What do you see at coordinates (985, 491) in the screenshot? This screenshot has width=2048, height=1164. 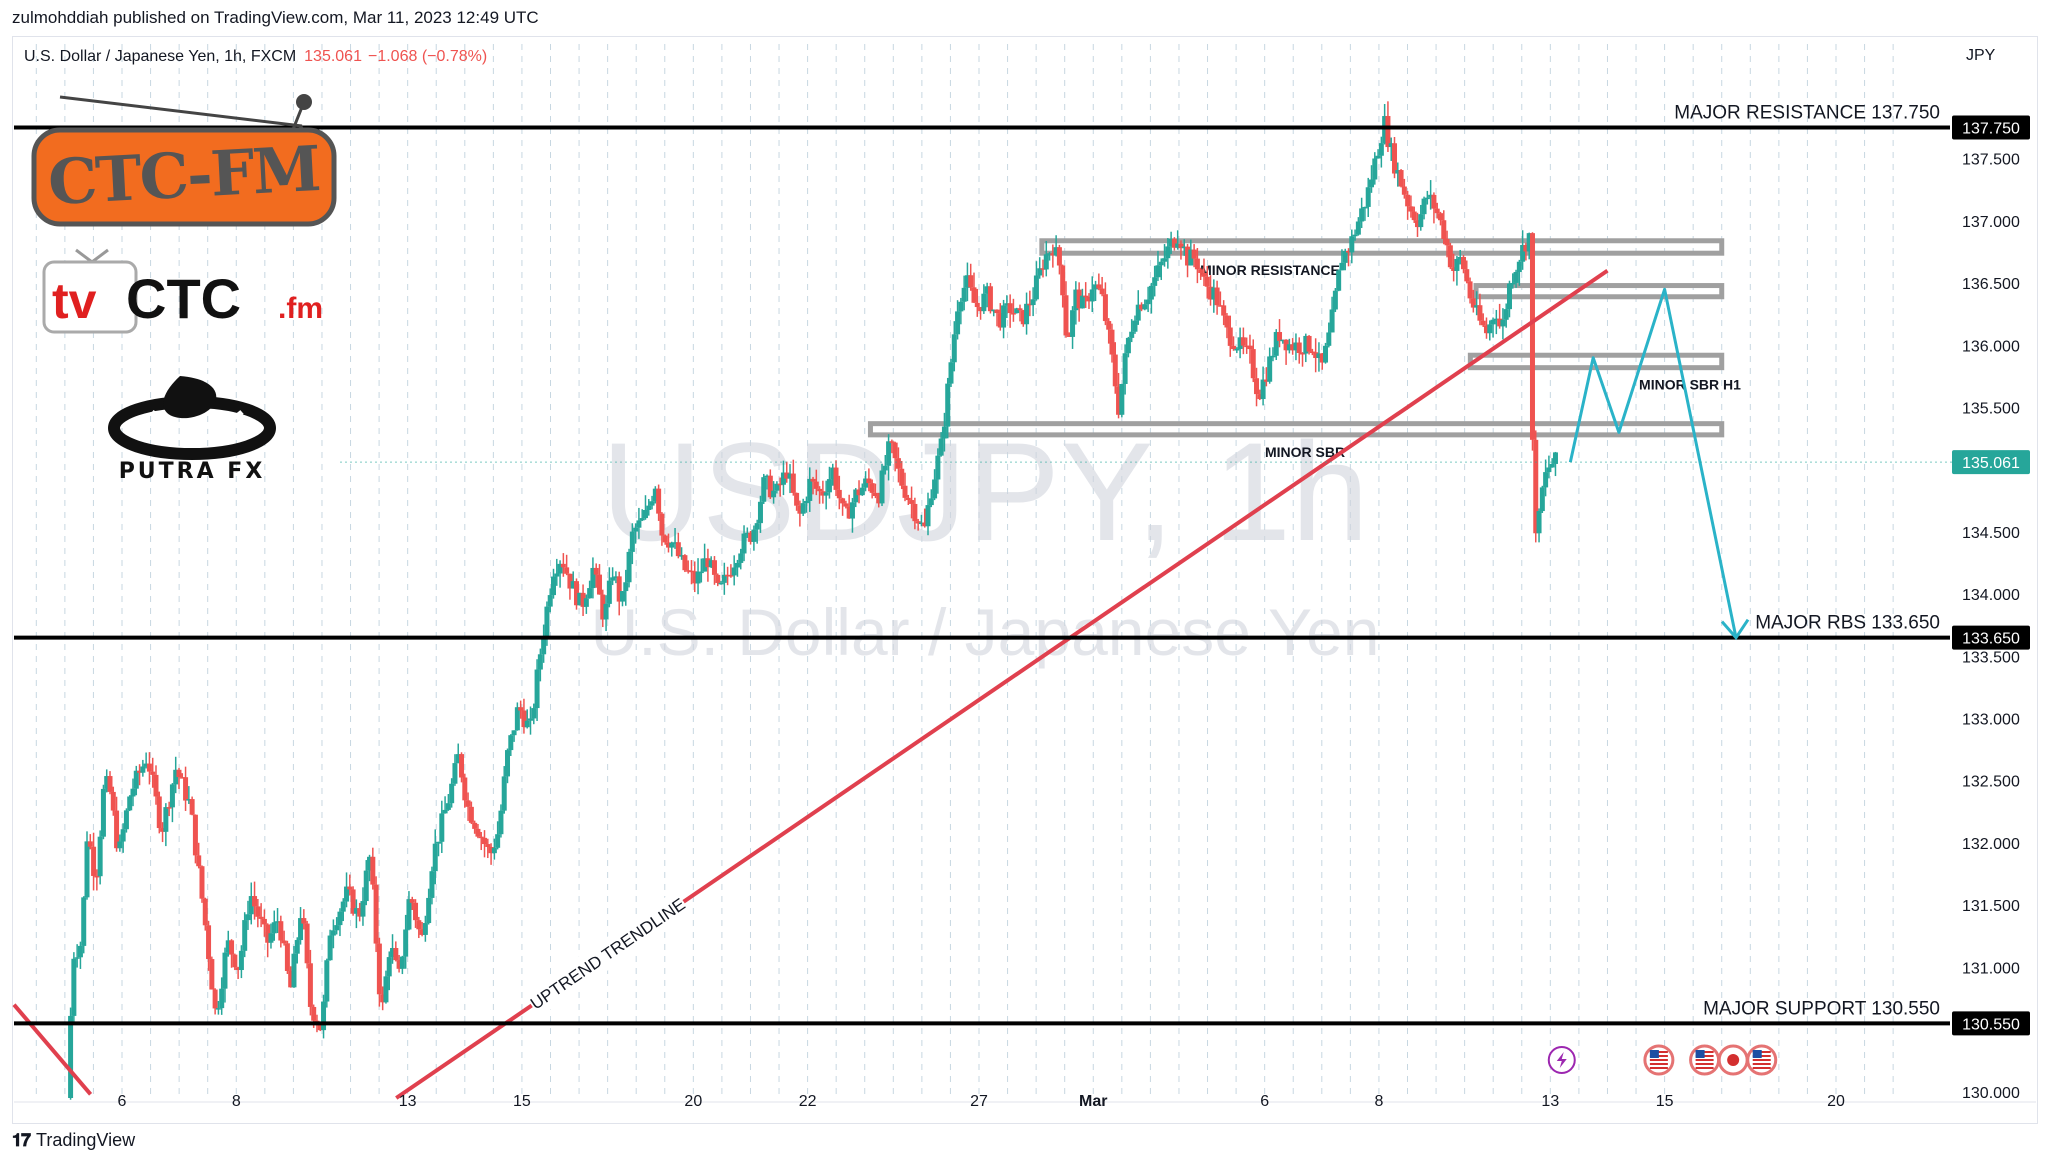 I see `watermark-ticker: USDJPY, 1h` at bounding box center [985, 491].